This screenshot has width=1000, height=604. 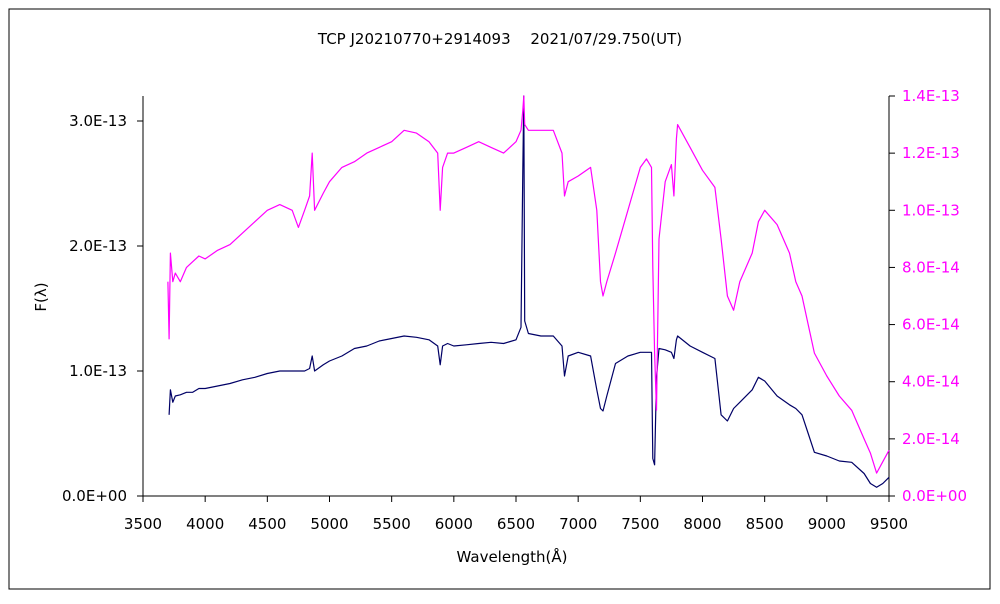 What do you see at coordinates (931, 153) in the screenshot?
I see `y-right-tick-label: 1.2E-13` at bounding box center [931, 153].